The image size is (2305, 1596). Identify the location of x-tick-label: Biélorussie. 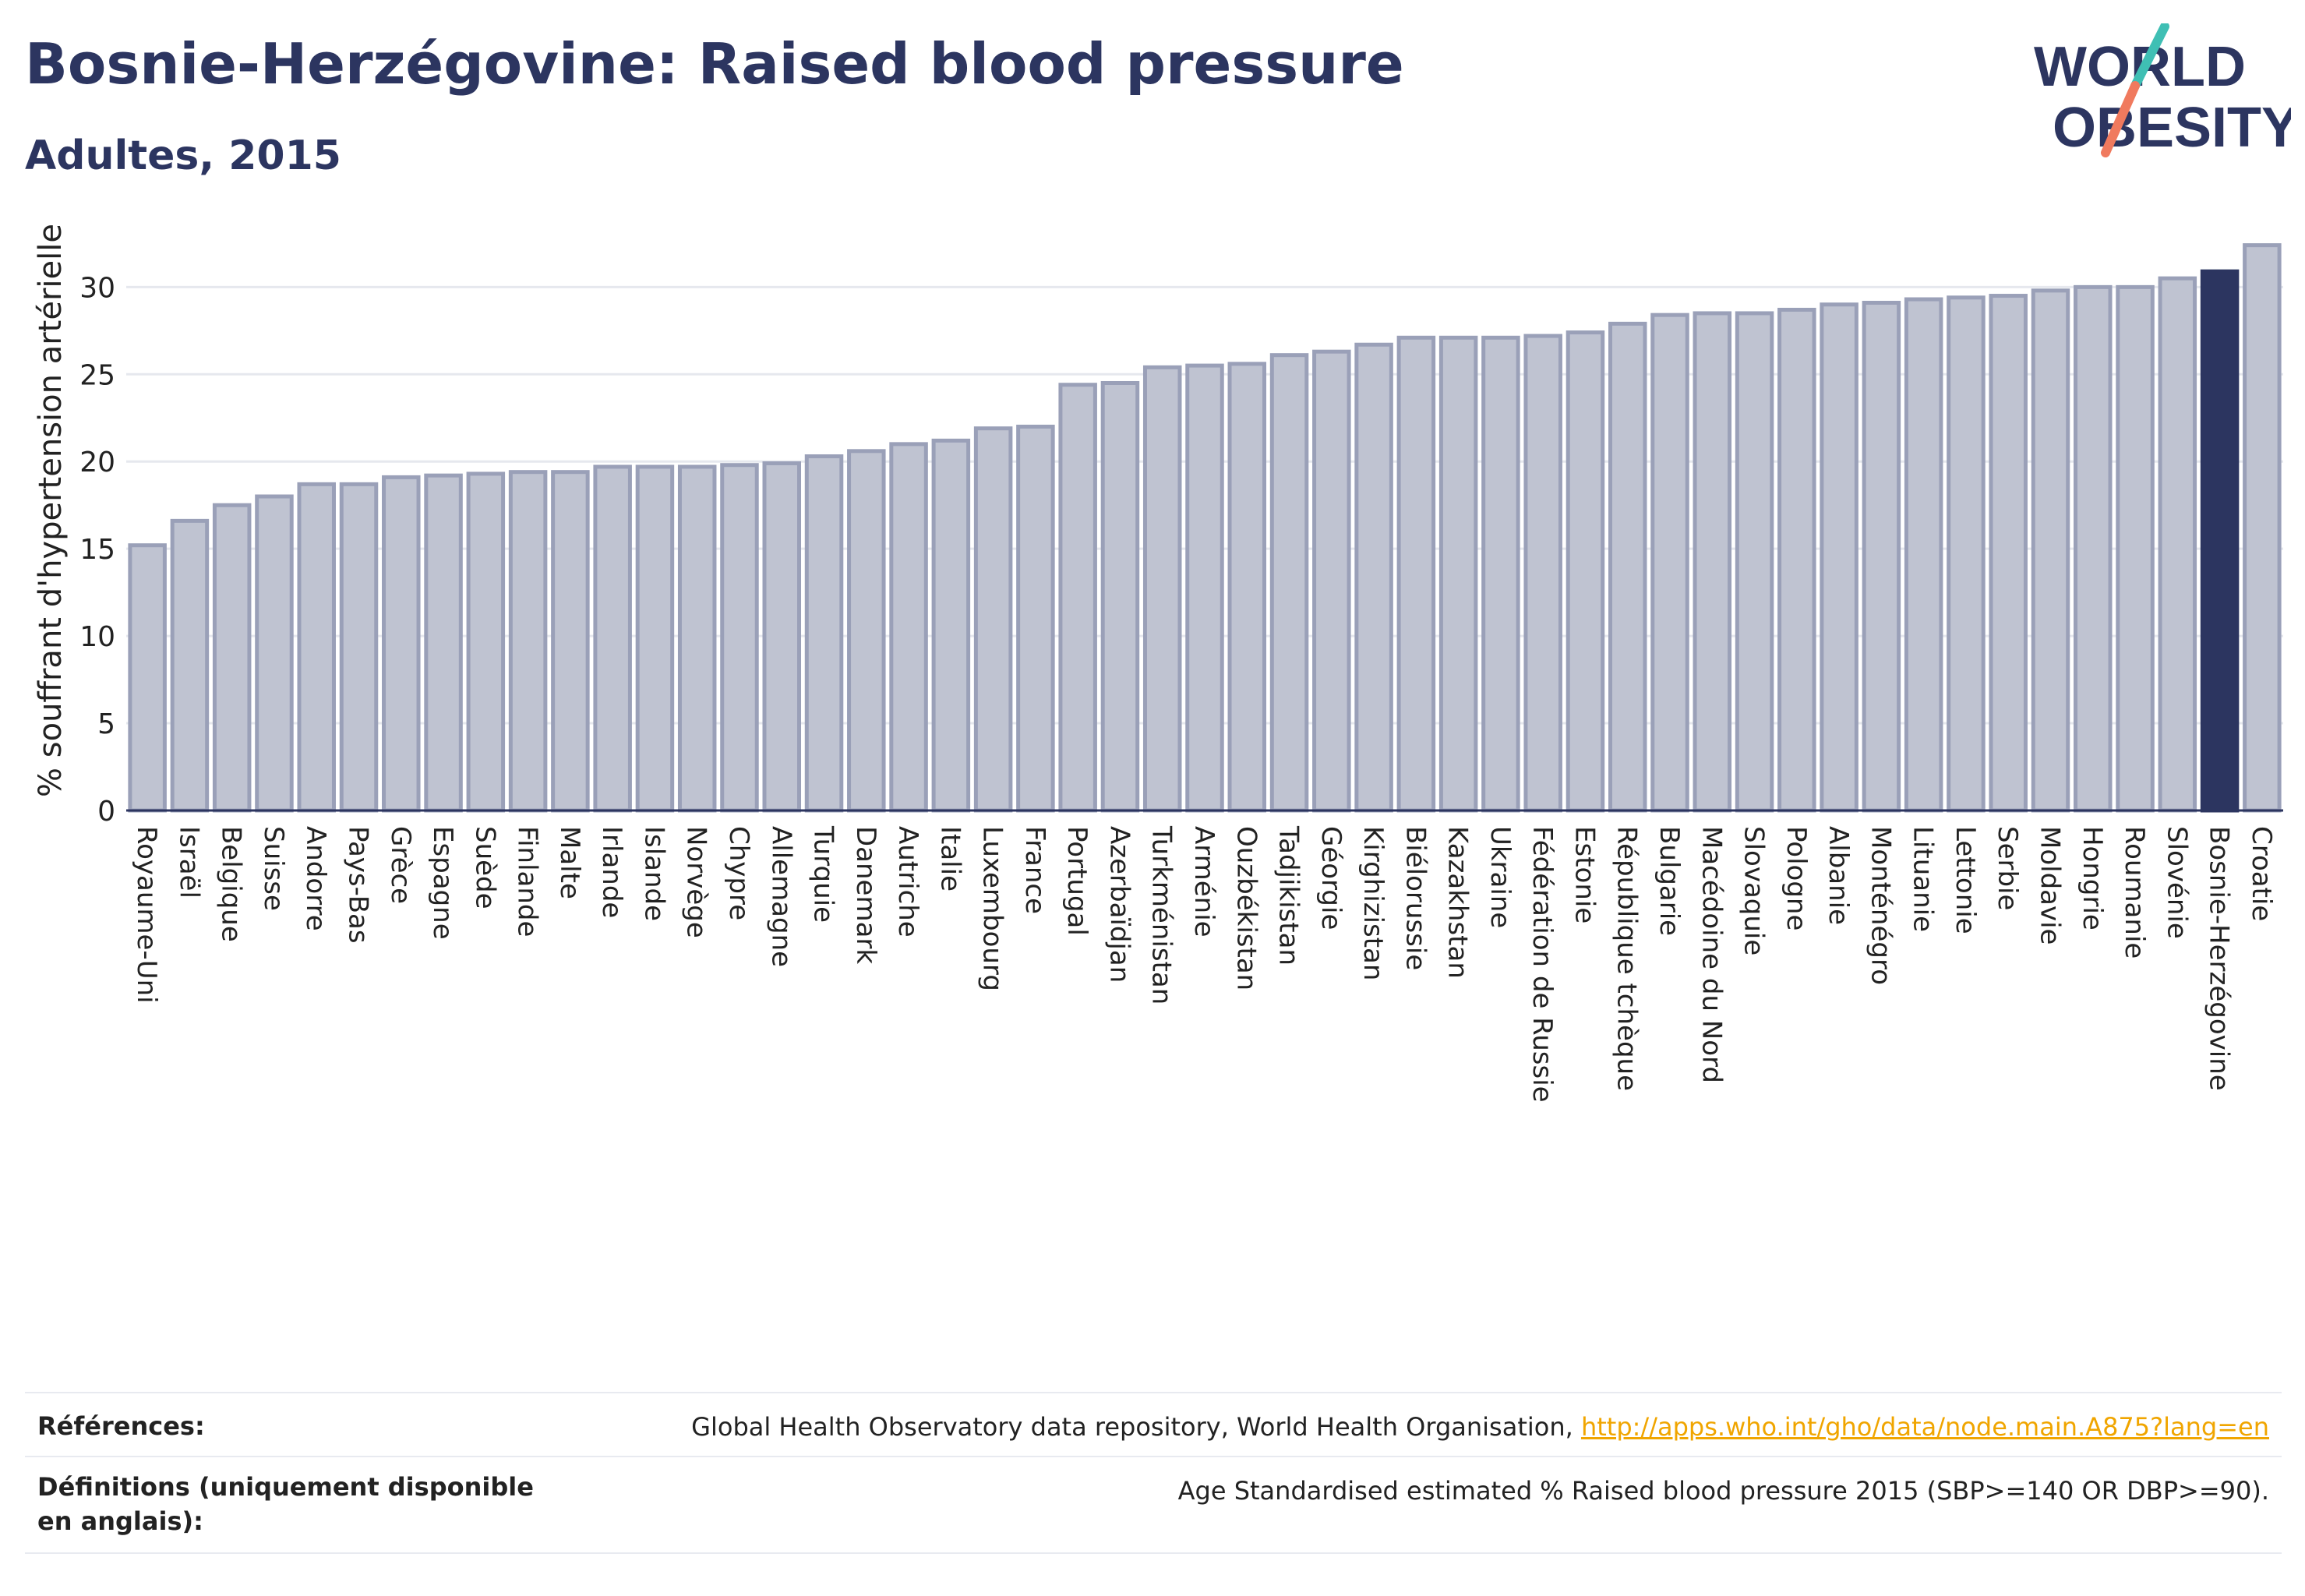
(1415, 898).